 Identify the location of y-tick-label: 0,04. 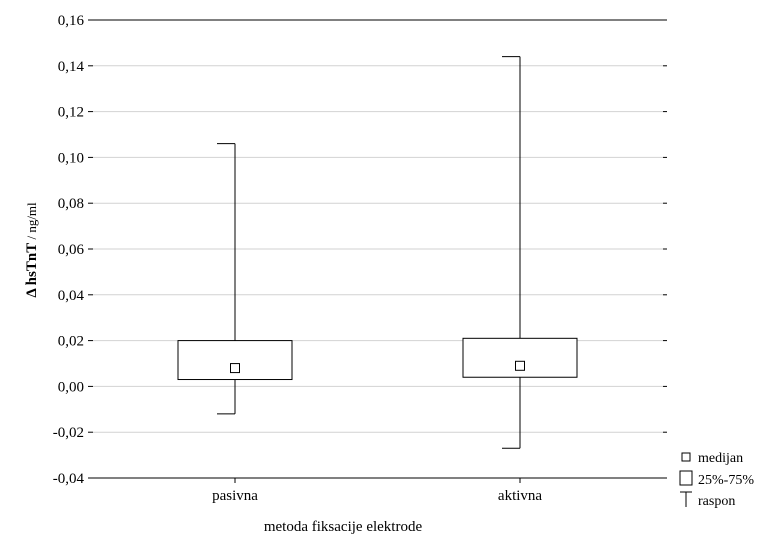
(71, 296).